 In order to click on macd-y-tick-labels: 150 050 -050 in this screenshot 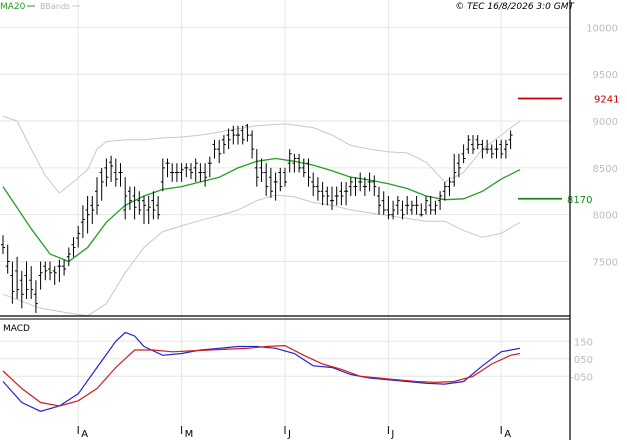, I will do `click(581, 360)`.